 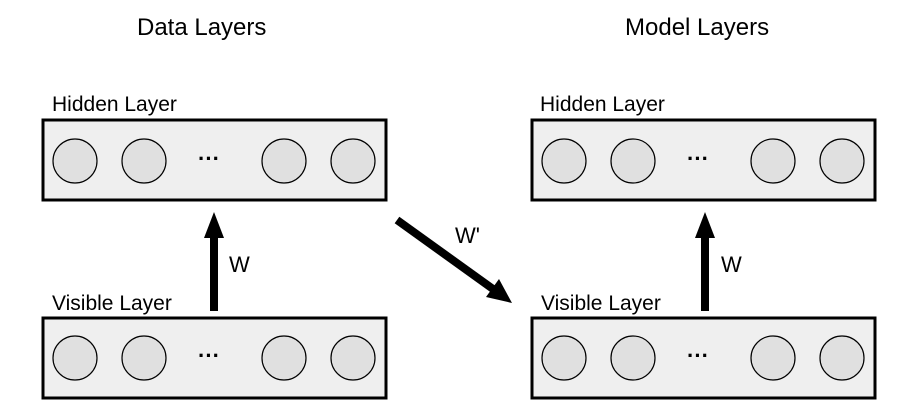 I want to click on model-visible-layer-box, so click(x=703, y=358).